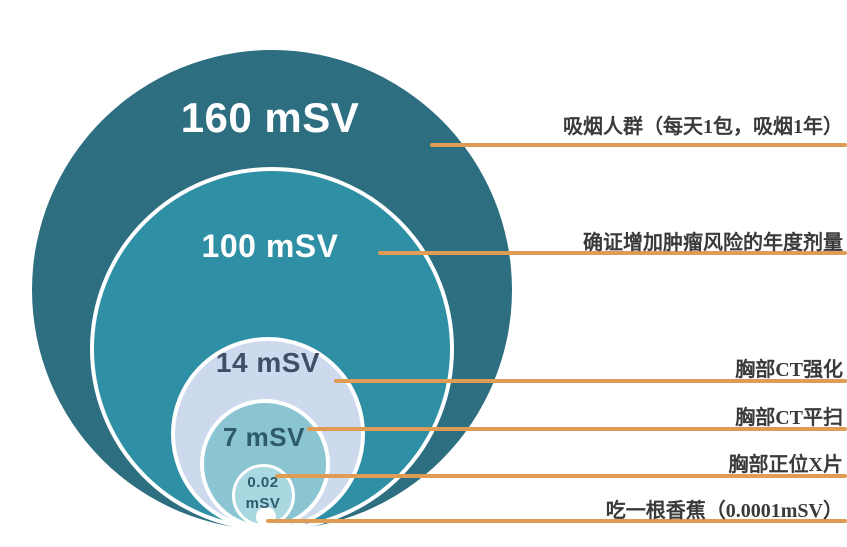  What do you see at coordinates (561, 476) in the screenshot?
I see `leader-line-0point02` at bounding box center [561, 476].